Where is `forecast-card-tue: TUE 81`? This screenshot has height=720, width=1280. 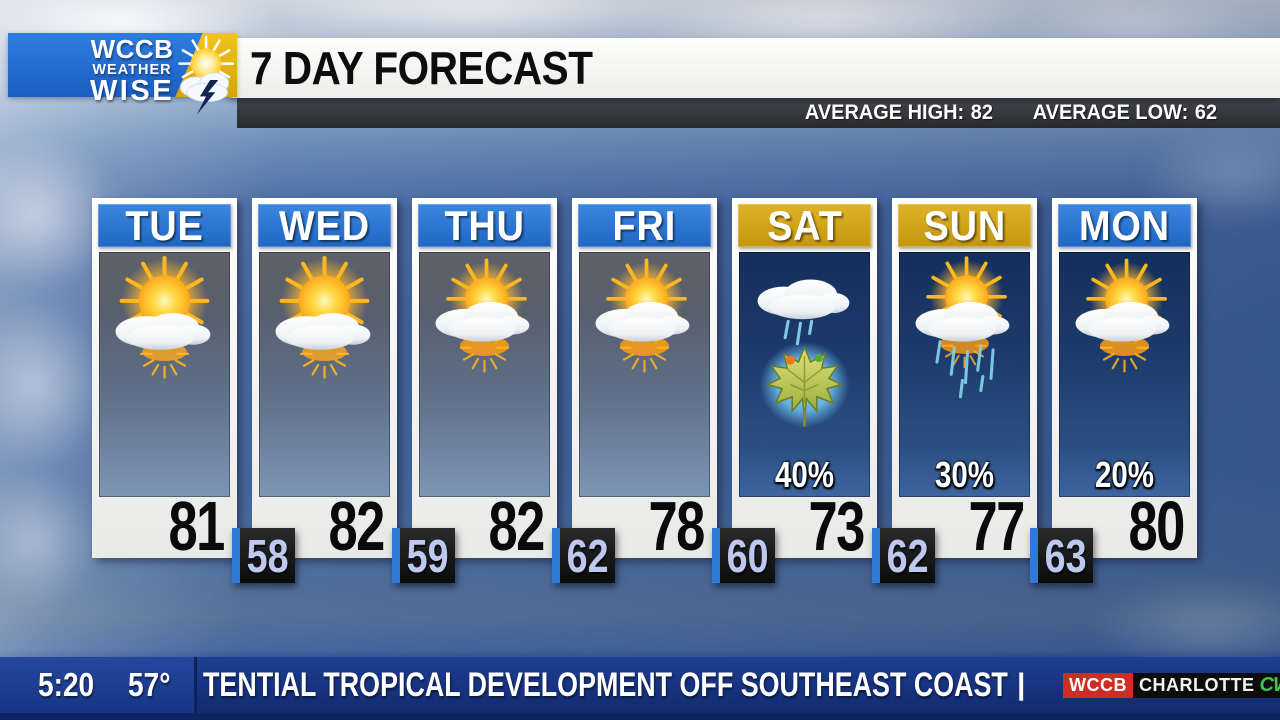
forecast-card-tue: TUE 81 is located at coordinates (164, 381).